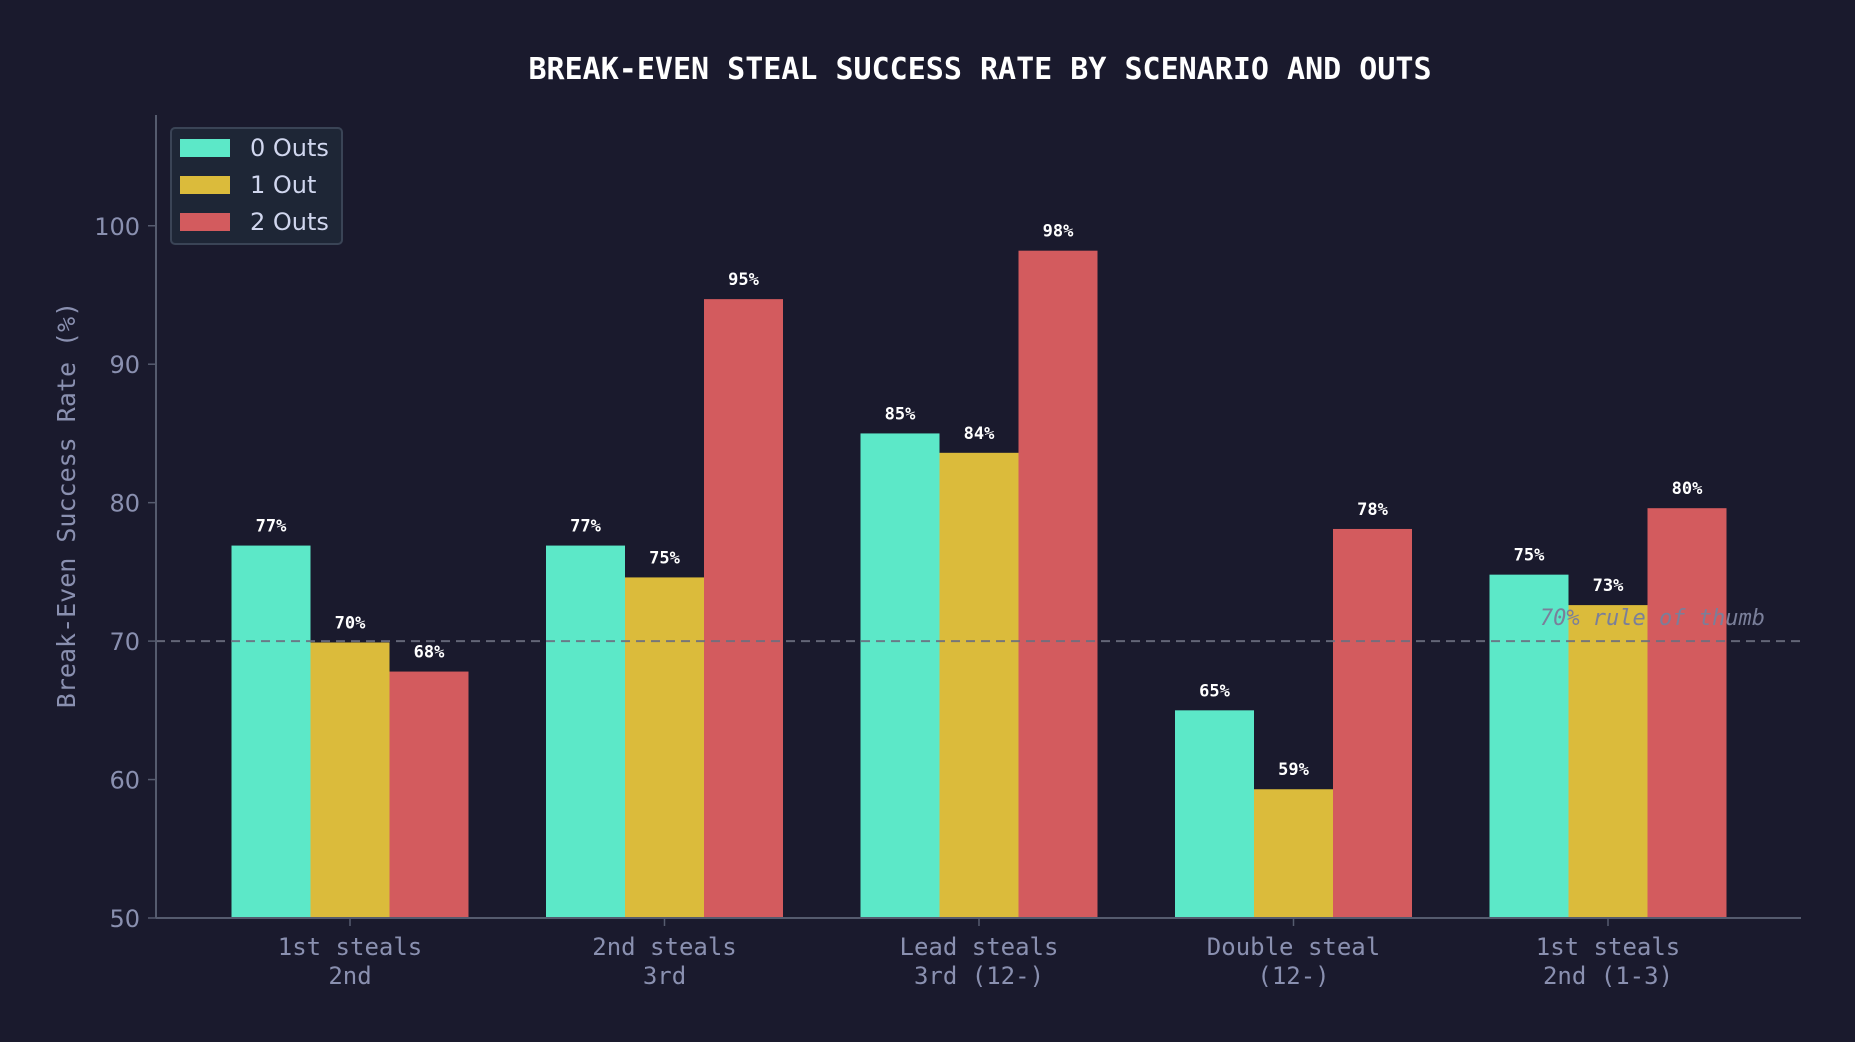 This screenshot has height=1042, width=1855. What do you see at coordinates (66, 505) in the screenshot?
I see `y-axis-label: Break-Even Success Rate (%)` at bounding box center [66, 505].